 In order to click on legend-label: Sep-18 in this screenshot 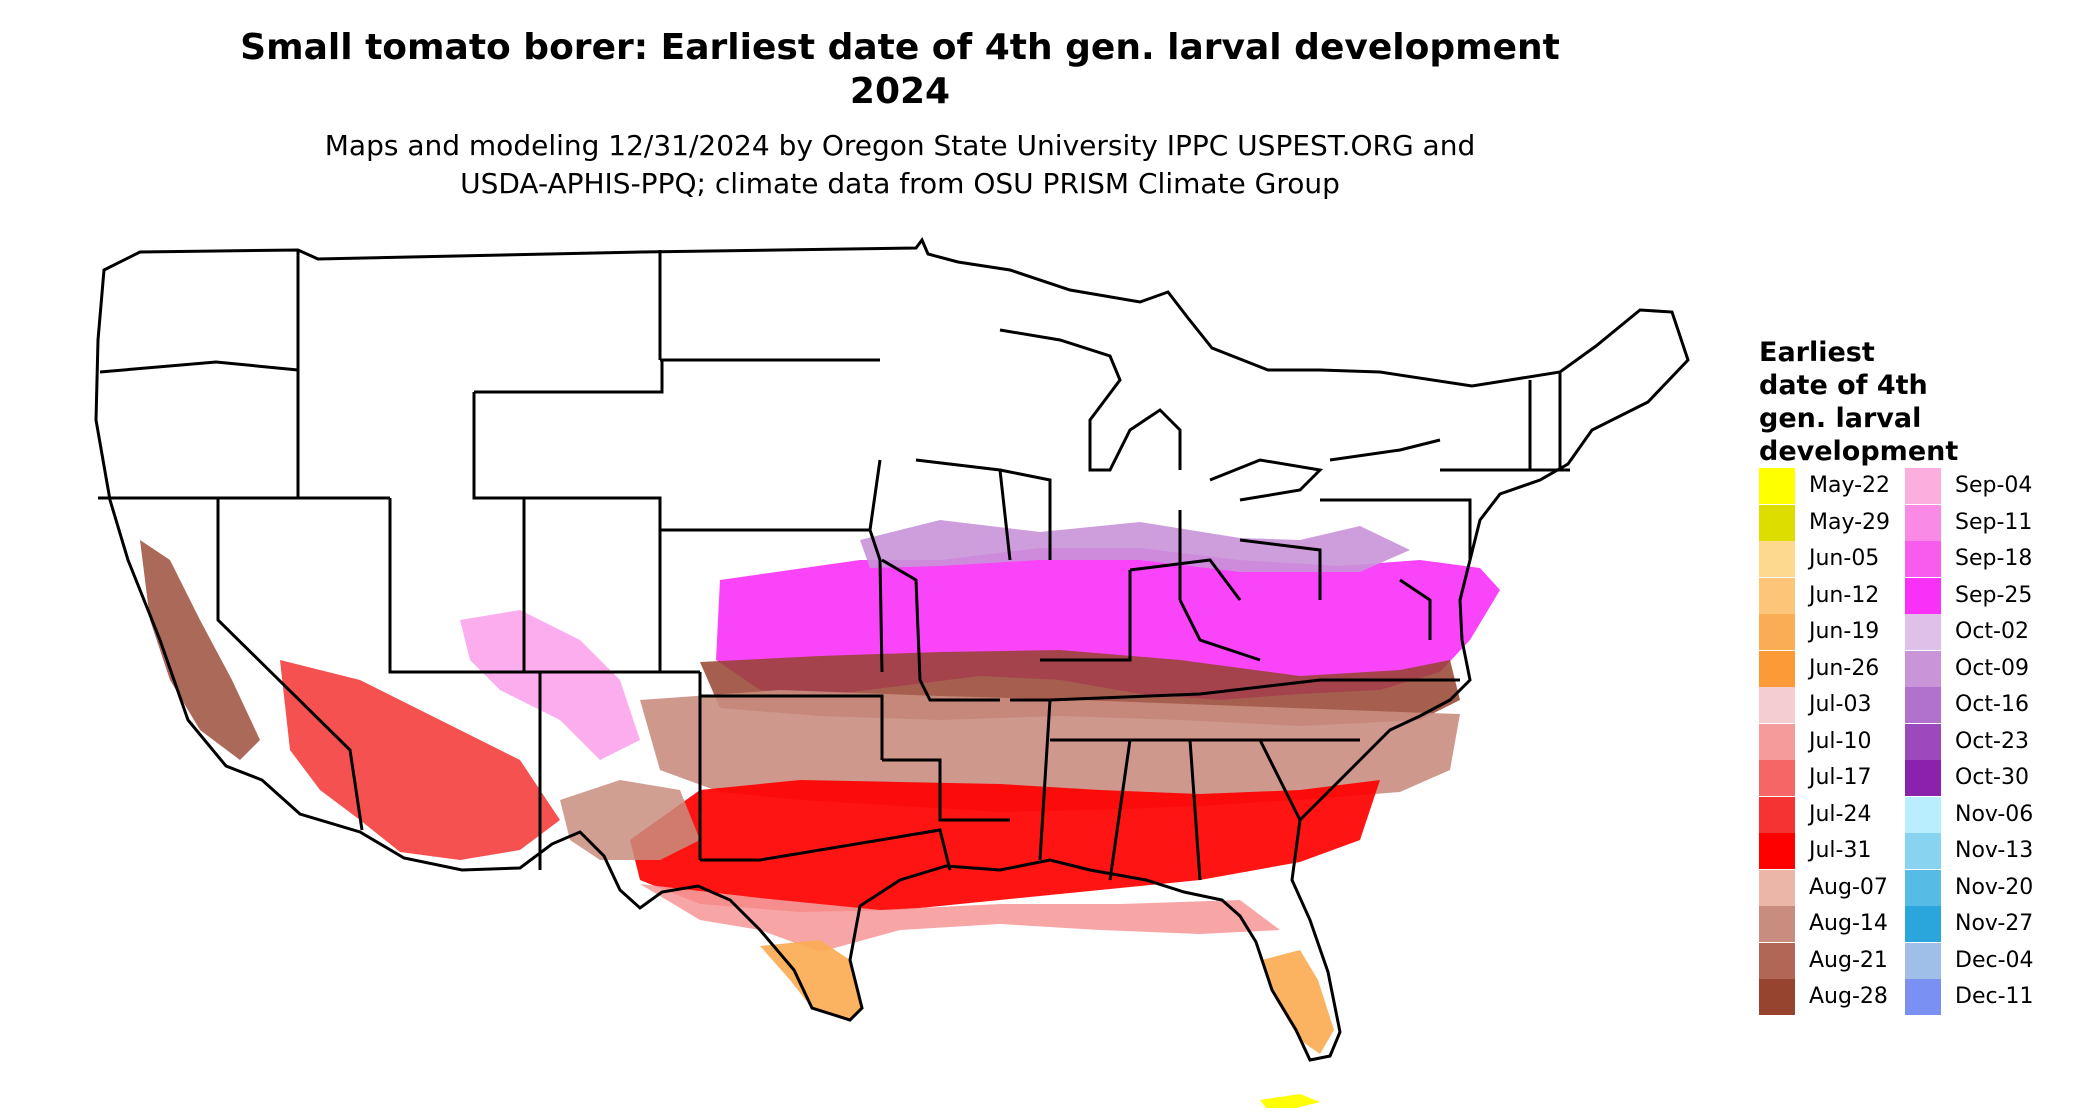, I will do `click(1994, 558)`.